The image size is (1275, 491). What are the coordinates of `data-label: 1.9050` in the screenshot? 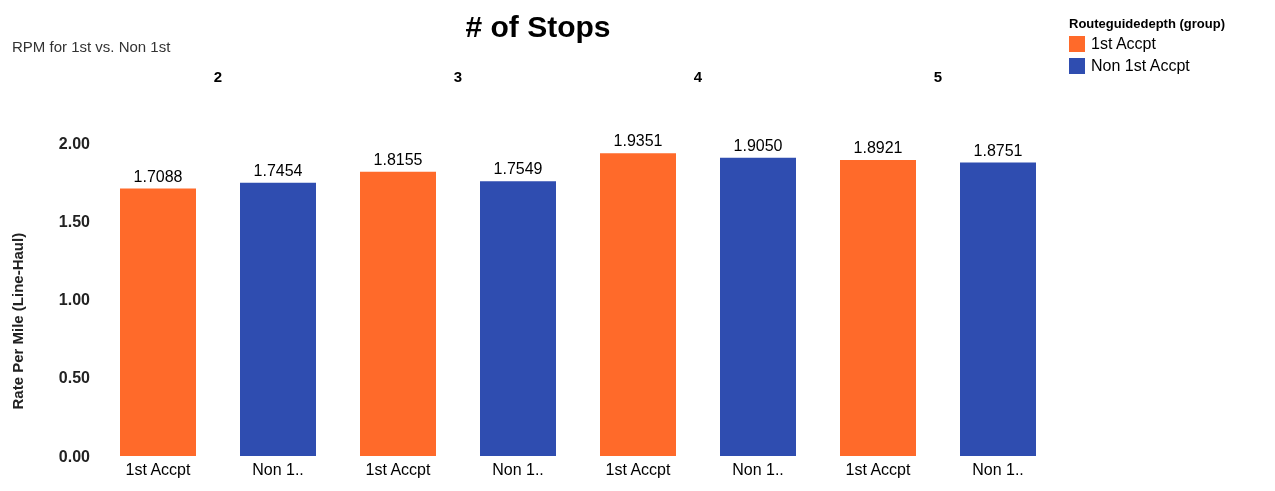 It's located at (758, 145).